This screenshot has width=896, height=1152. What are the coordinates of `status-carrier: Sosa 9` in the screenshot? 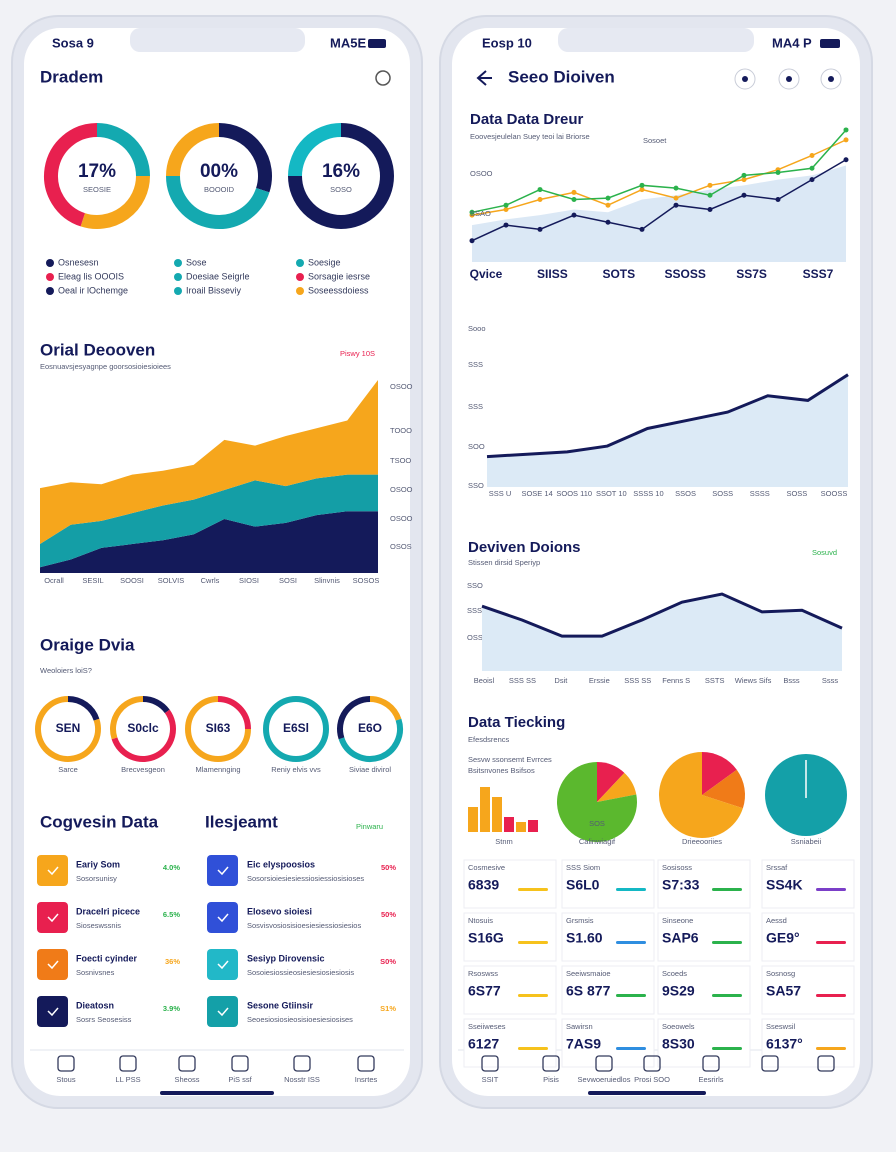 It's located at (73, 42).